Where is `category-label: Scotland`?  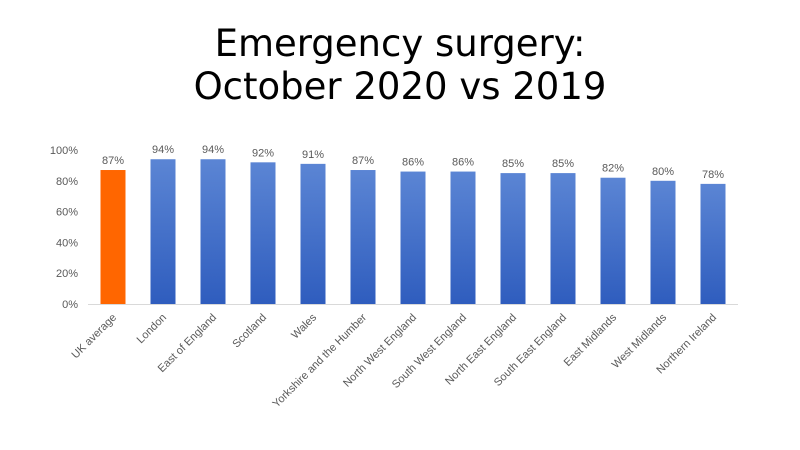 category-label: Scotland is located at coordinates (249, 331).